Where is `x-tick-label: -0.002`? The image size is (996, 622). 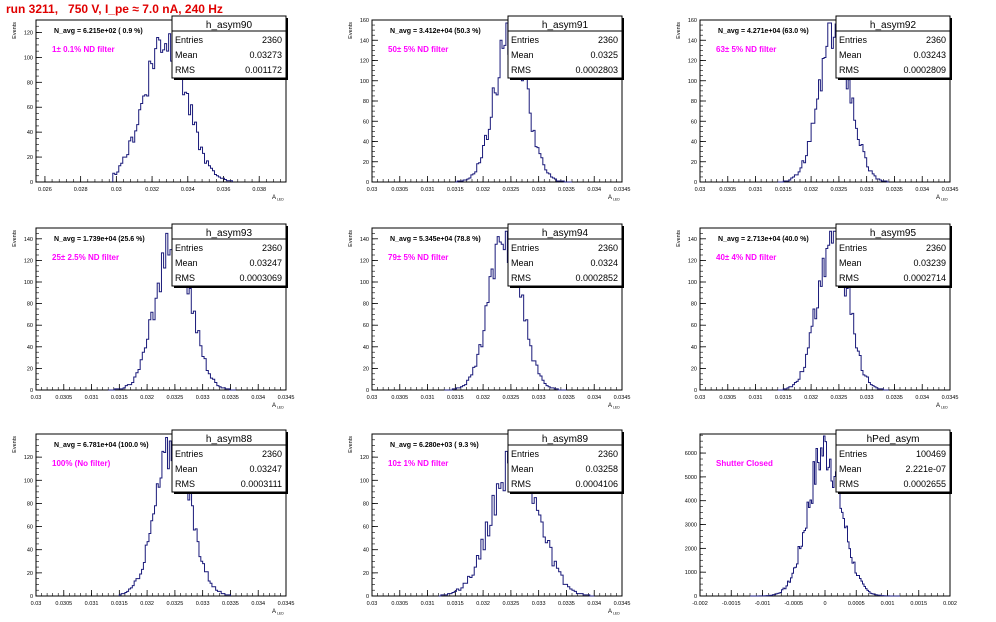
x-tick-label: -0.002 is located at coordinates (700, 604).